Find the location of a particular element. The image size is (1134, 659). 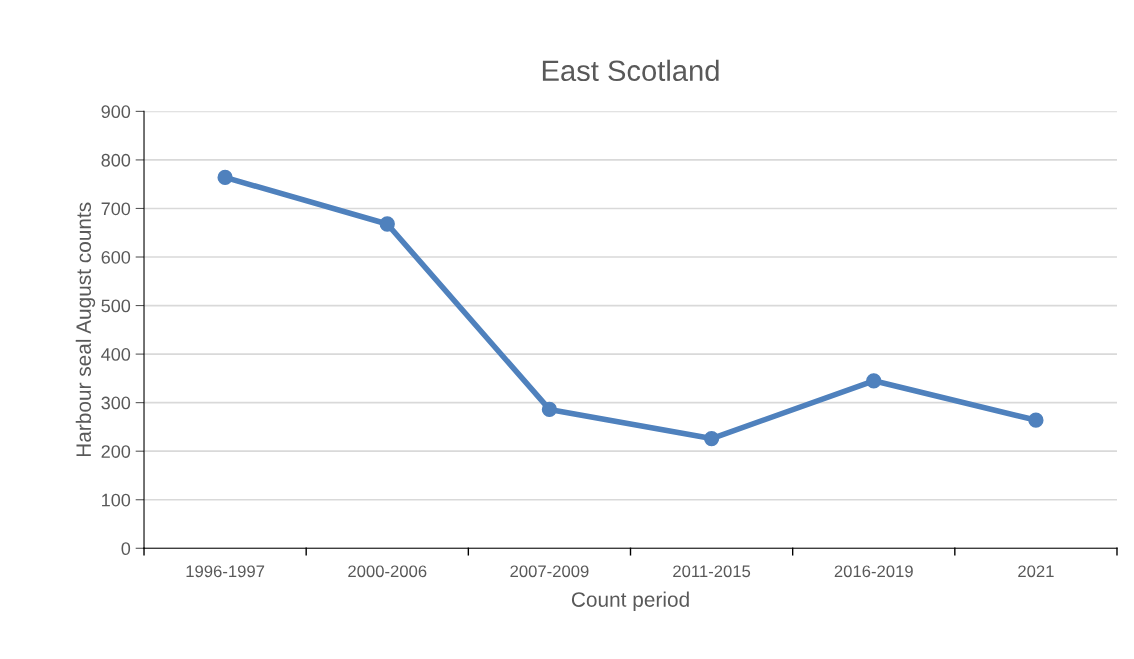

x-axis-title: Count period is located at coordinates (630, 601).